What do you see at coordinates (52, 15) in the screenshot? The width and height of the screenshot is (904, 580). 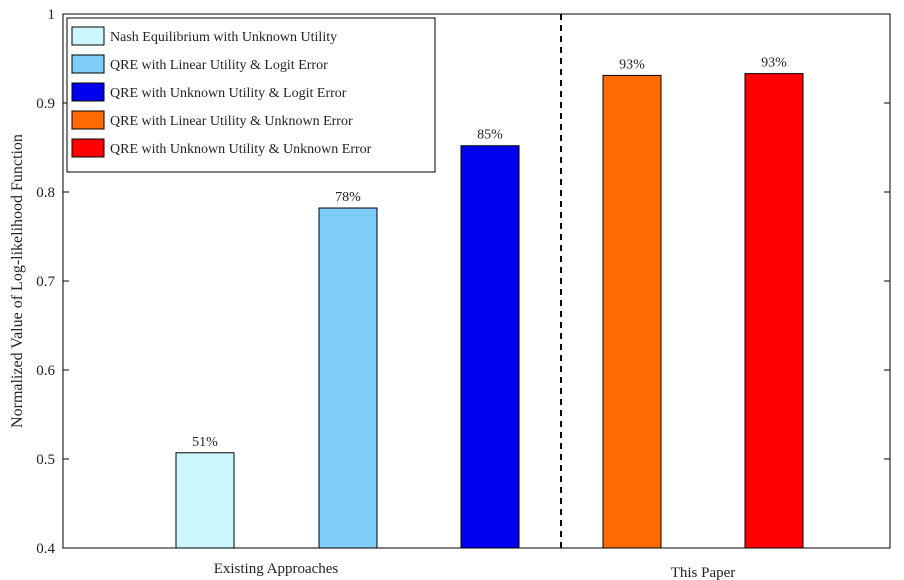 I see `y-tick-label: 1` at bounding box center [52, 15].